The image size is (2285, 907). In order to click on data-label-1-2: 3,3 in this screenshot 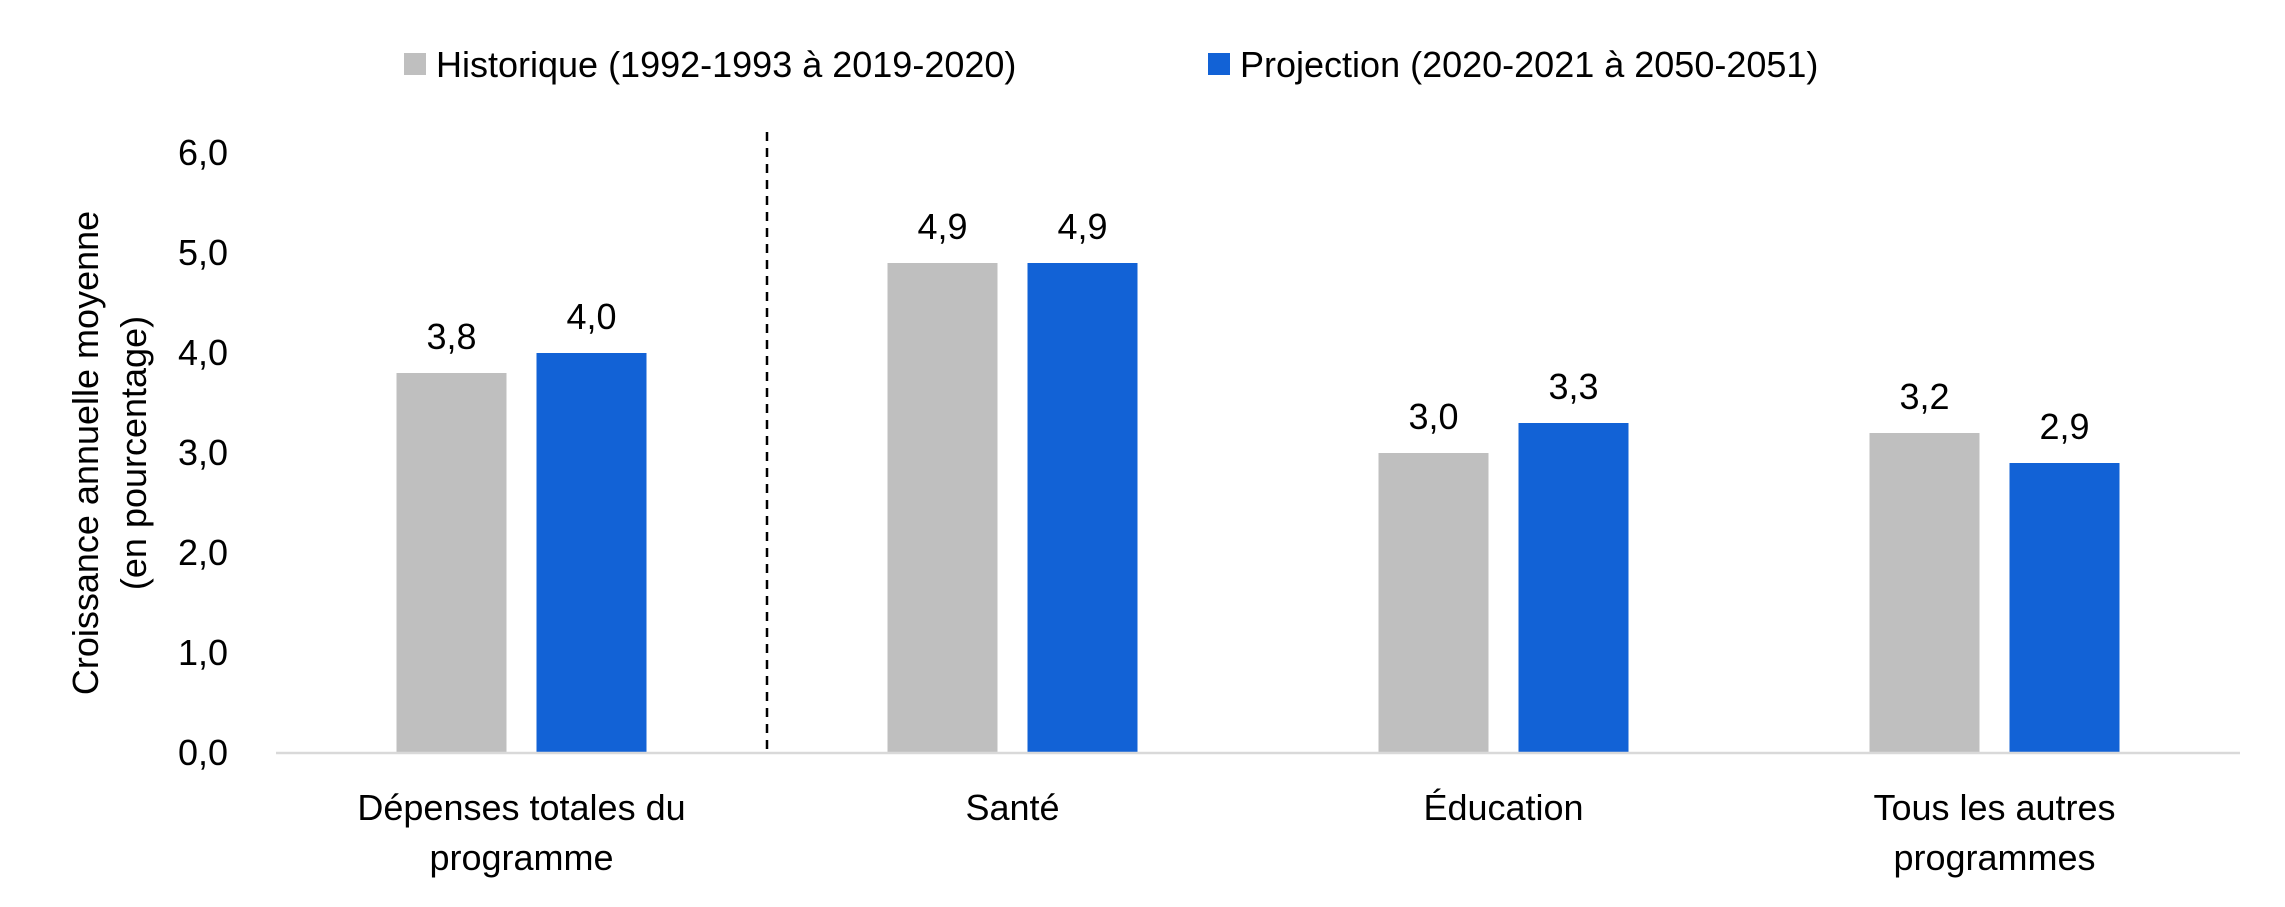, I will do `click(1573, 386)`.